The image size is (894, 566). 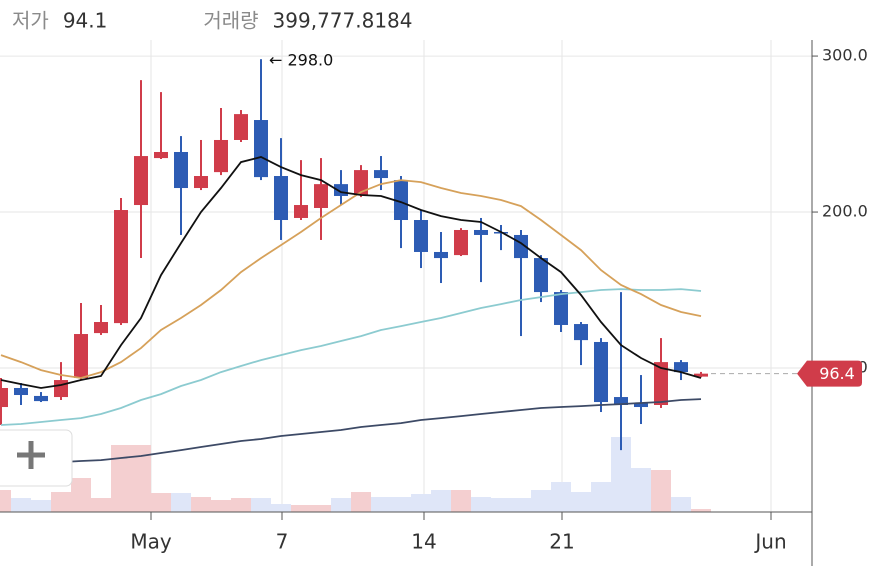 What do you see at coordinates (845, 211) in the screenshot?
I see `y-tick-label: 200.0` at bounding box center [845, 211].